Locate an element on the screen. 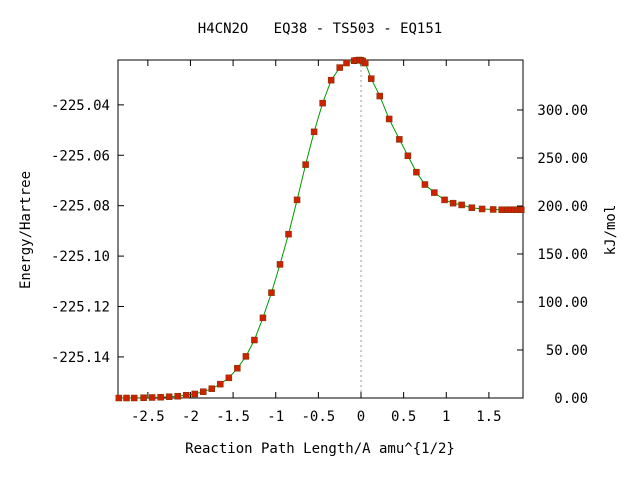 The image size is (640, 480). x-tick-label: -1.5 is located at coordinates (233, 417).